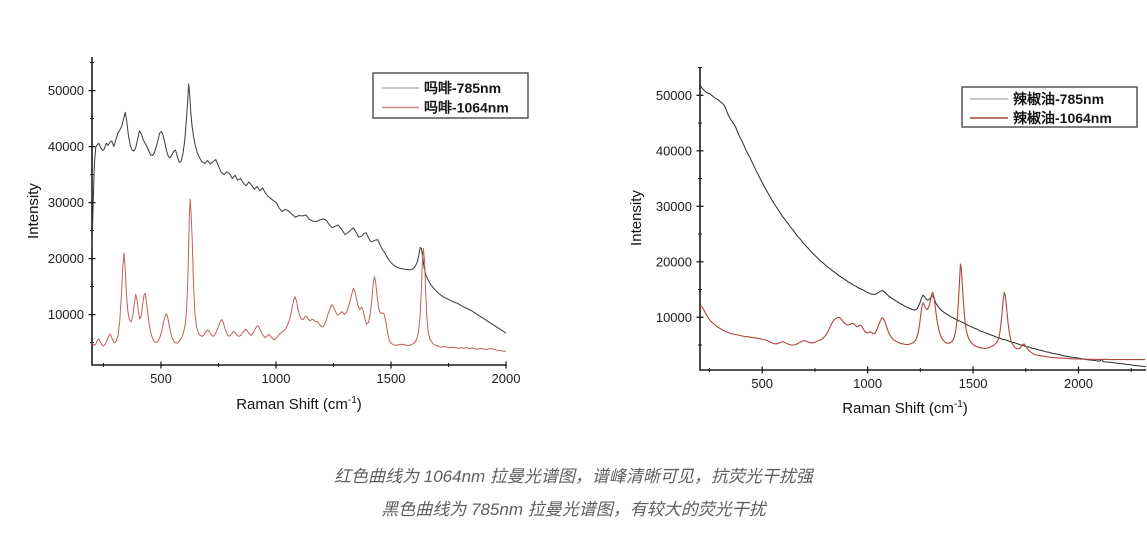 The width and height of the screenshot is (1147, 546). What do you see at coordinates (299, 275) in the screenshot?
I see `series-morphine-1064nm` at bounding box center [299, 275].